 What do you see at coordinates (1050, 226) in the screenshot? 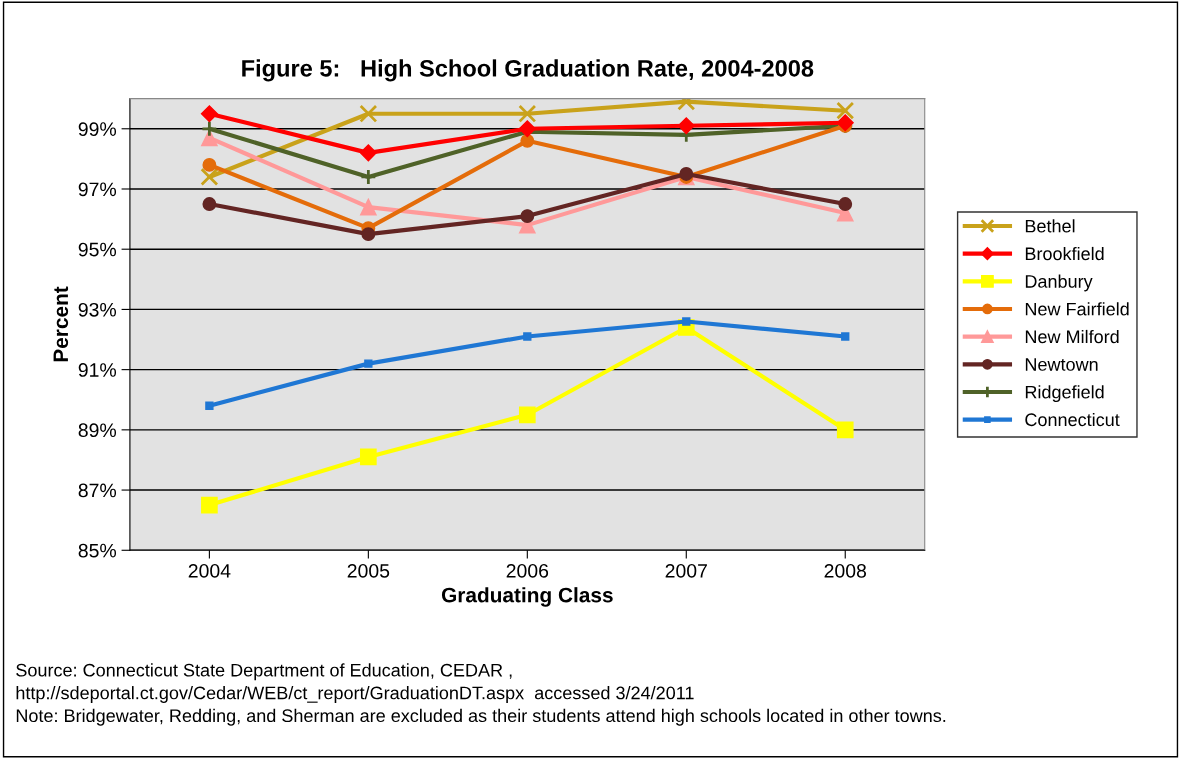
I see `legend-label: Bethel` at bounding box center [1050, 226].